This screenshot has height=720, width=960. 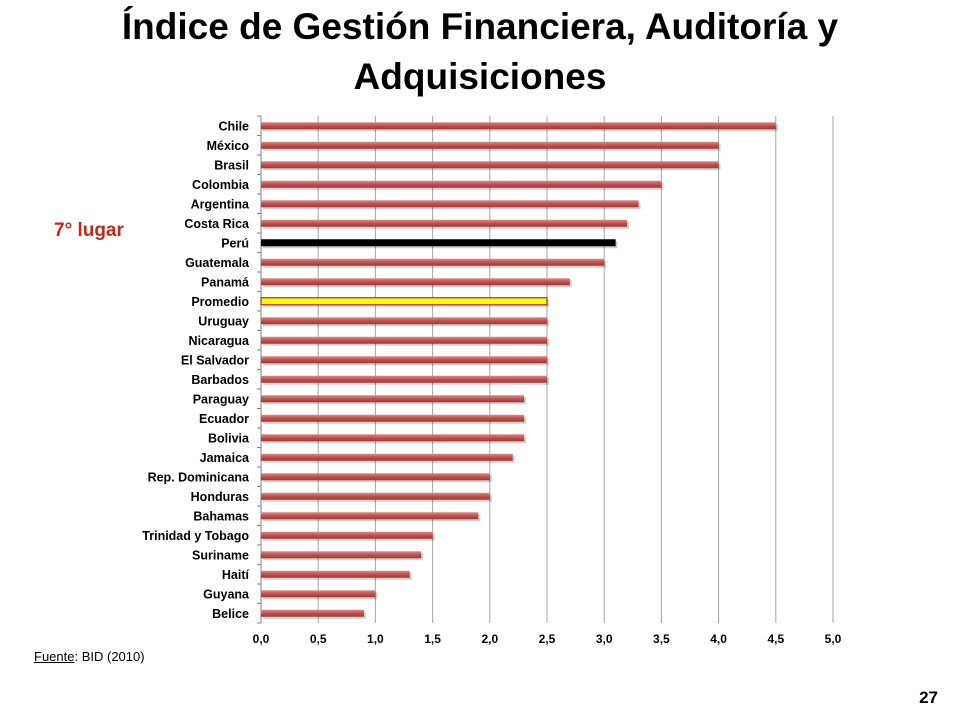 What do you see at coordinates (404, 340) in the screenshot?
I see `bar-nicaragua` at bounding box center [404, 340].